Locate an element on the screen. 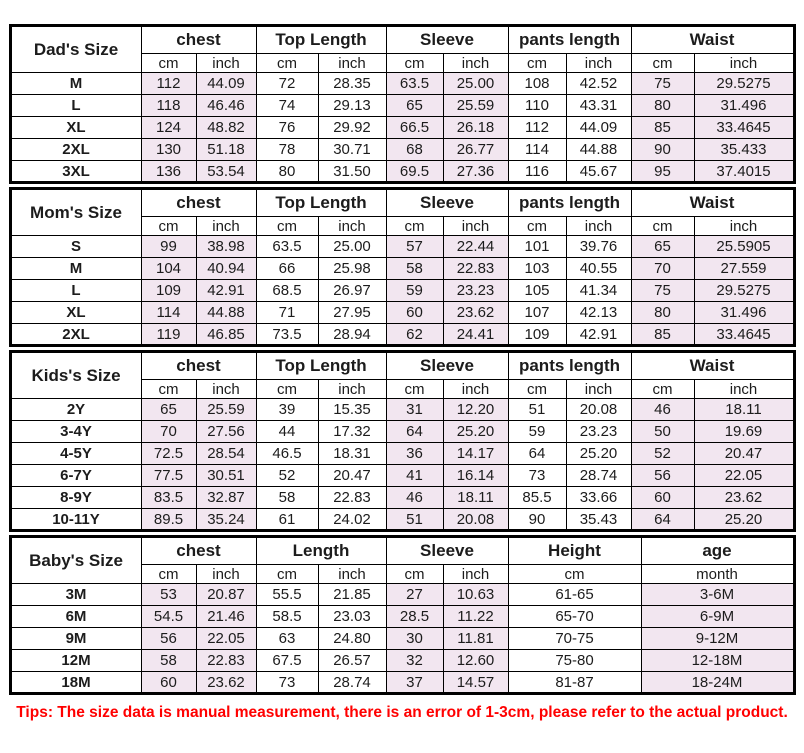 The width and height of the screenshot is (804, 753). value-cell: 42.91 is located at coordinates (226, 290).